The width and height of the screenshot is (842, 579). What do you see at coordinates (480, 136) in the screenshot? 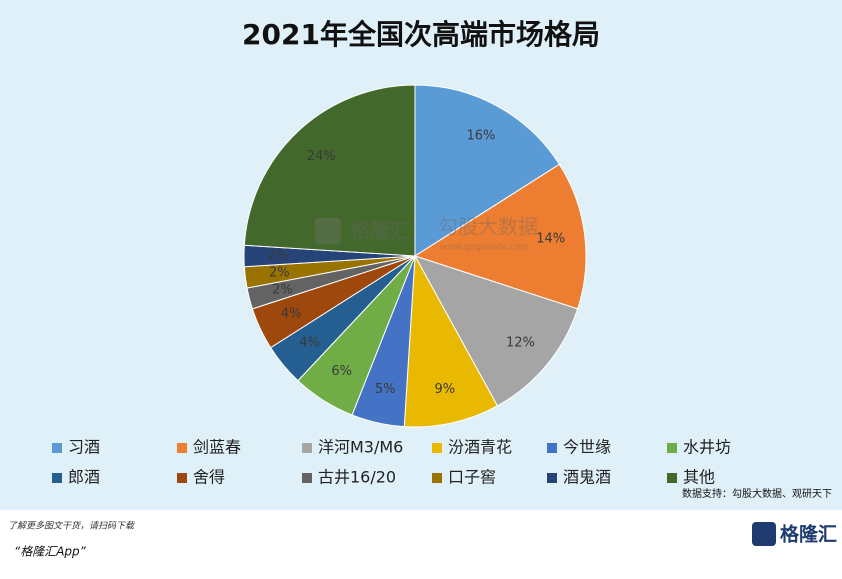
I see `data-label: 16%` at bounding box center [480, 136].